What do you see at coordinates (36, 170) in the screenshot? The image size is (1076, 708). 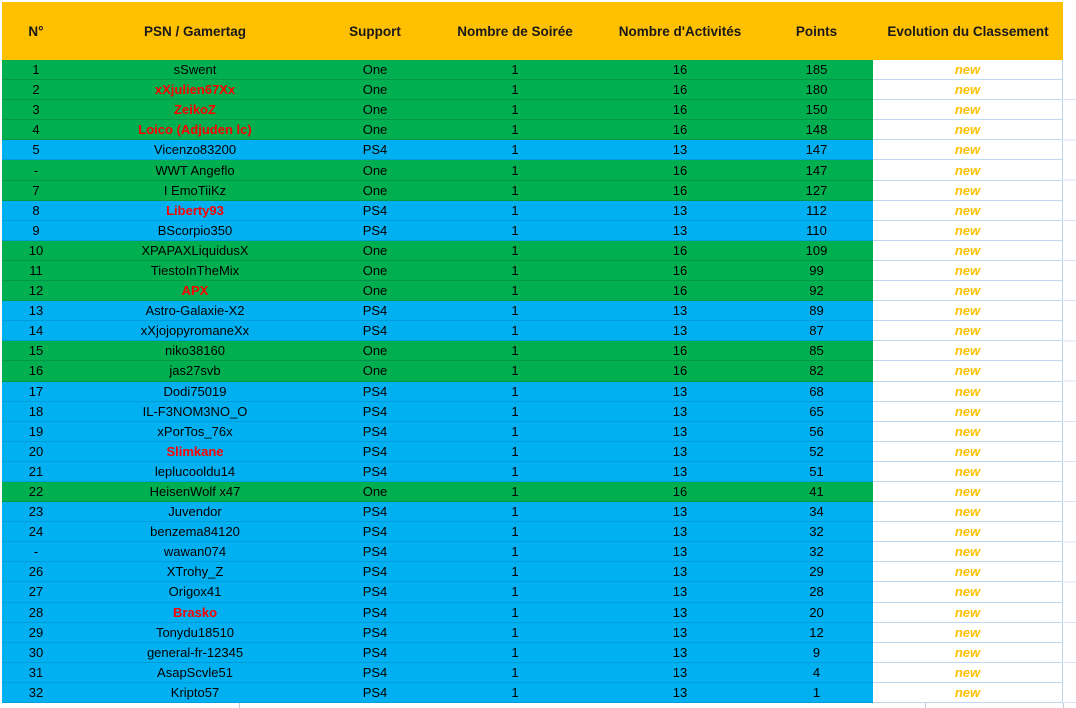 I see `cell-rank: -` at bounding box center [36, 170].